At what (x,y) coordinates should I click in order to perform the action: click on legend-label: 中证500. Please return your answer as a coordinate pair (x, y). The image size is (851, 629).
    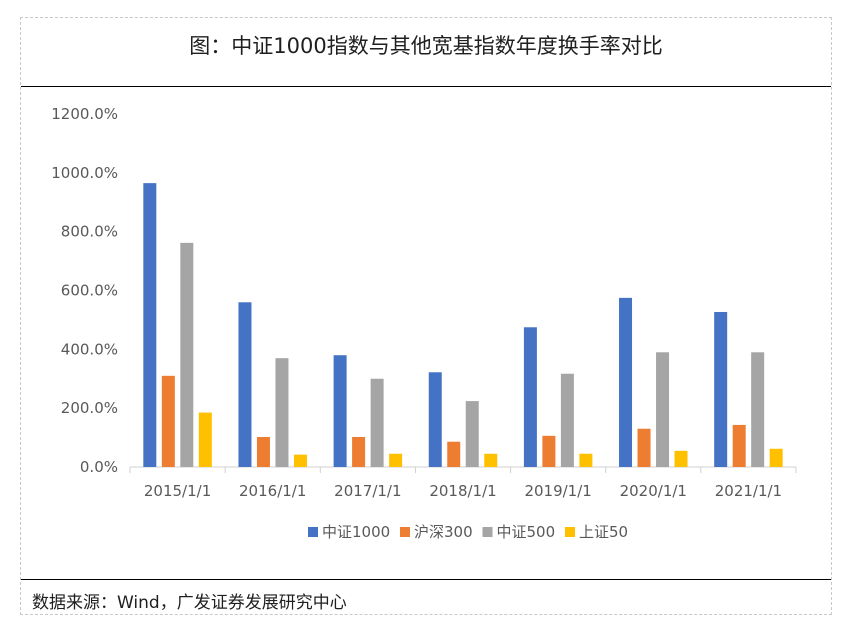
    Looking at the image, I should click on (526, 532).